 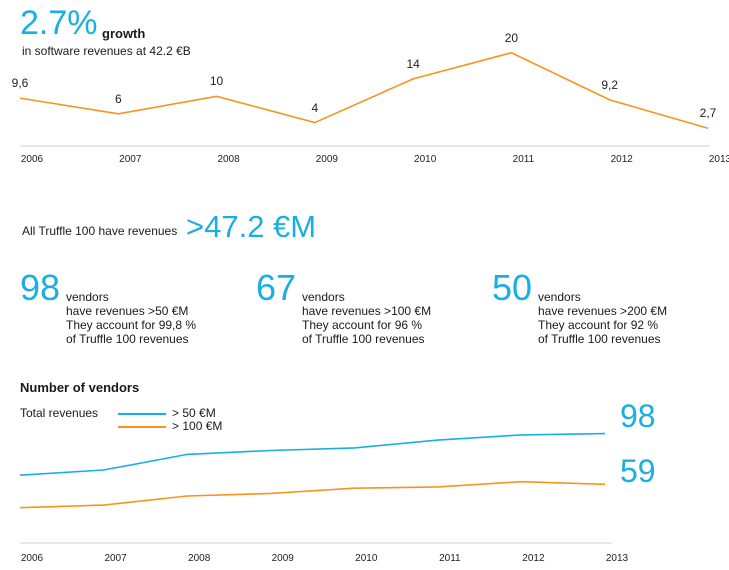 What do you see at coordinates (124, 33) in the screenshot?
I see `headline-word: growth` at bounding box center [124, 33].